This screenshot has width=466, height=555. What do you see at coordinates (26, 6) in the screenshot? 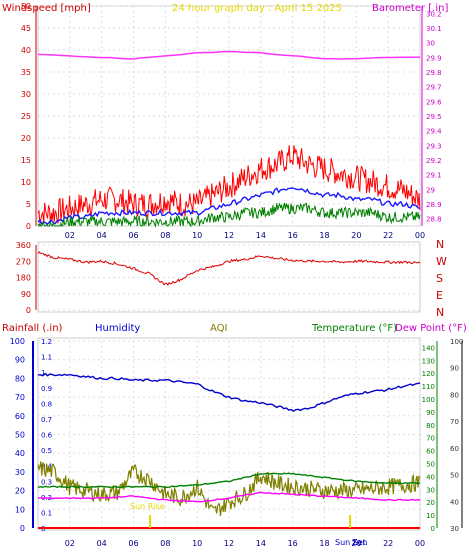
I see `wind-tick-label: 50` at bounding box center [26, 6].